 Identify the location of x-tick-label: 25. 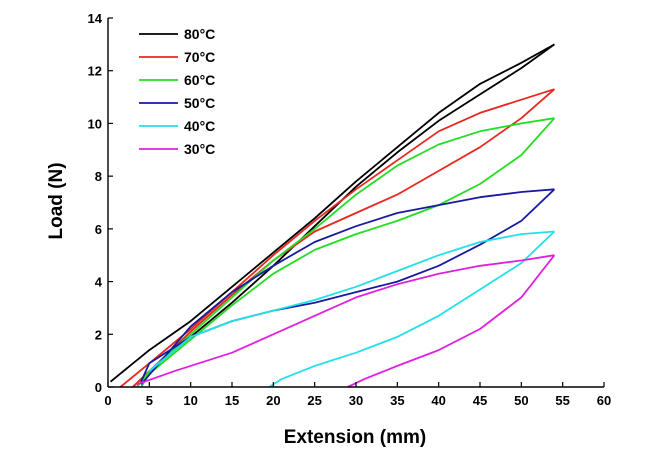
(314, 400).